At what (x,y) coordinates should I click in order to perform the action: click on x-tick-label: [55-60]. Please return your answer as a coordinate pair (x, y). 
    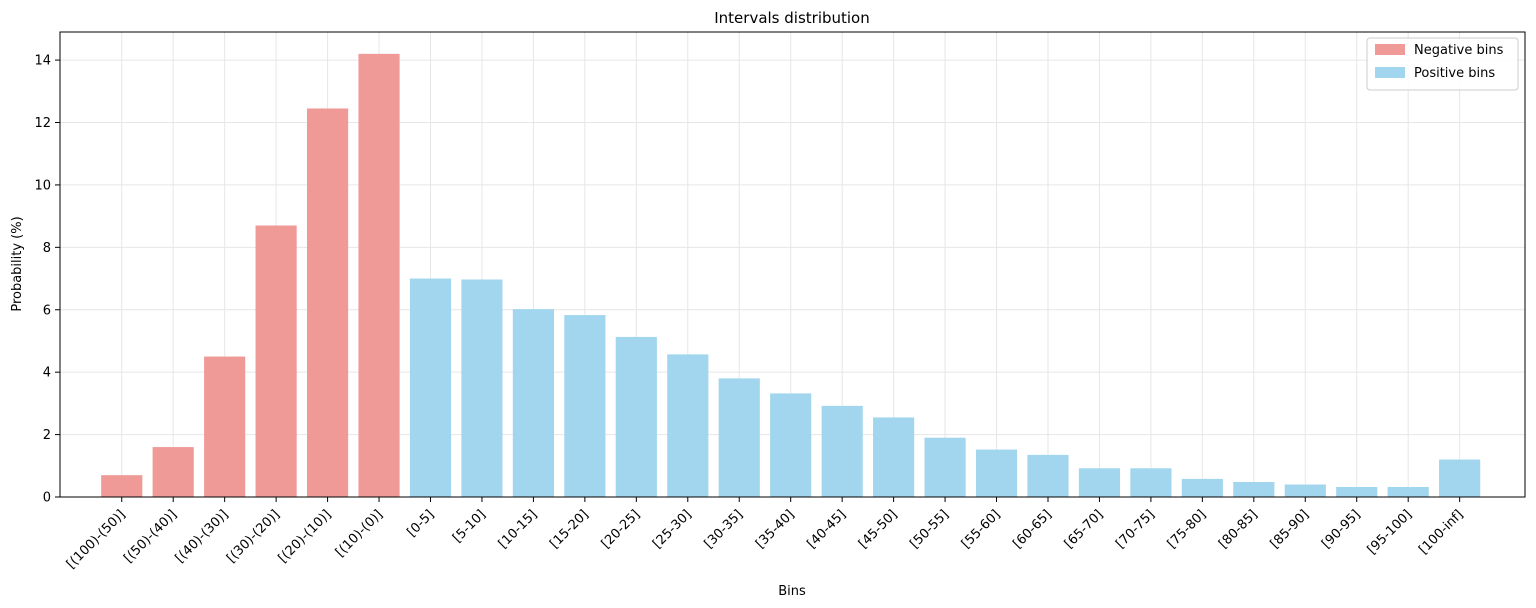
    Looking at the image, I should click on (981, 529).